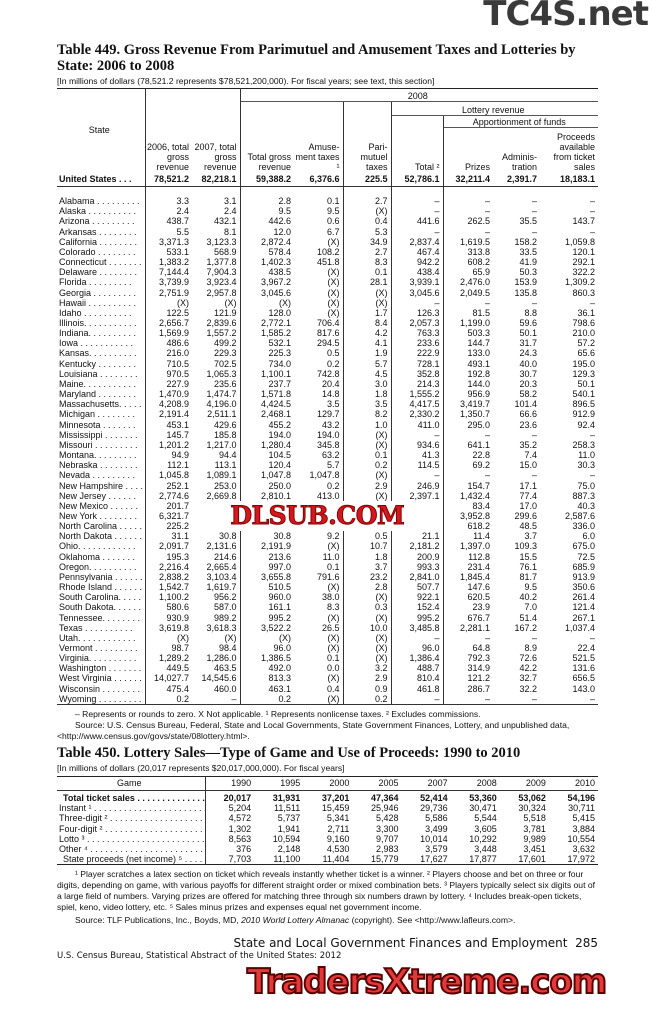 This screenshot has width=652, height=1024. I want to click on cell: 3.5, so click(367, 404).